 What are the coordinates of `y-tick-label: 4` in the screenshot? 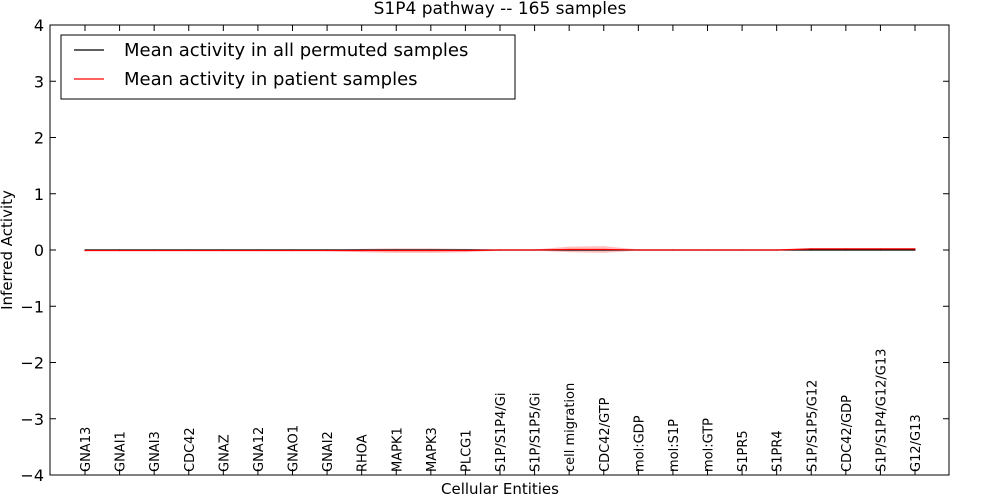 It's located at (39, 25).